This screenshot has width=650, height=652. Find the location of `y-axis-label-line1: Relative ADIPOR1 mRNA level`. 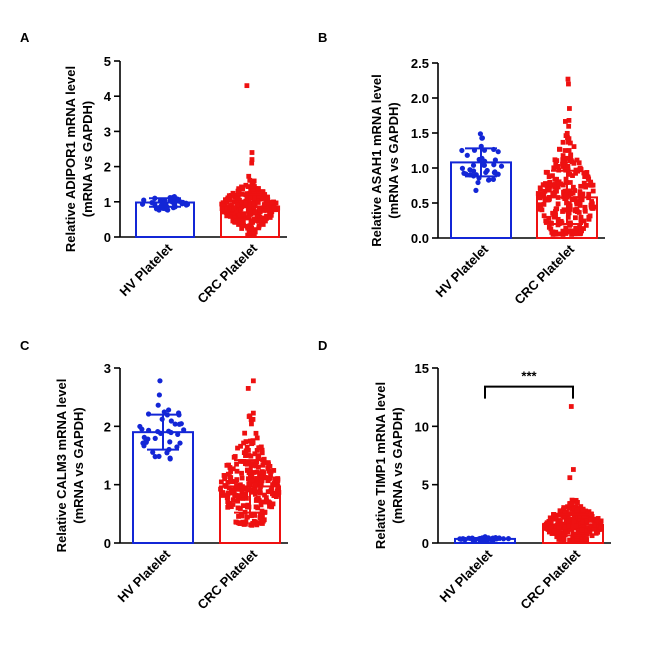

y-axis-label-line1: Relative ADIPOR1 mRNA level is located at coordinates (70, 159).